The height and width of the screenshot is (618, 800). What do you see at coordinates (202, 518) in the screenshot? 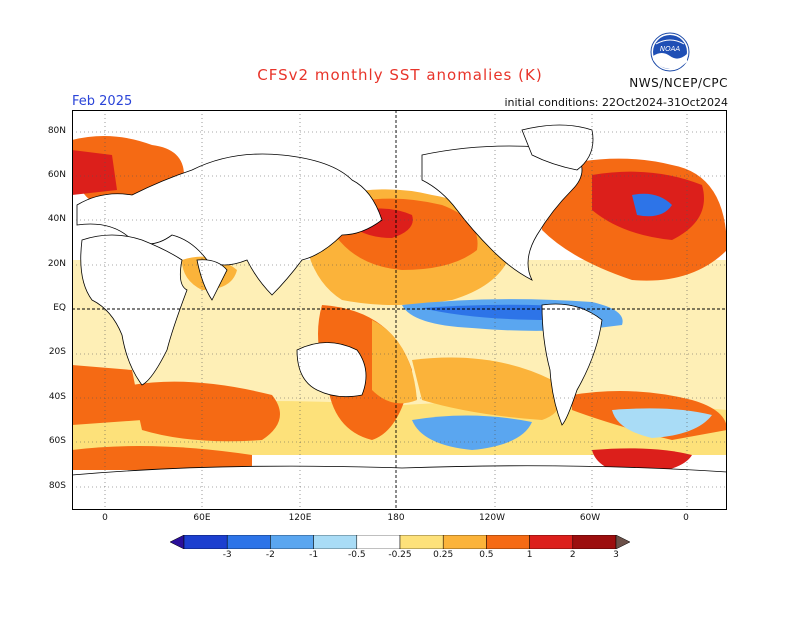
I see `lon-label: 60E` at bounding box center [202, 518].